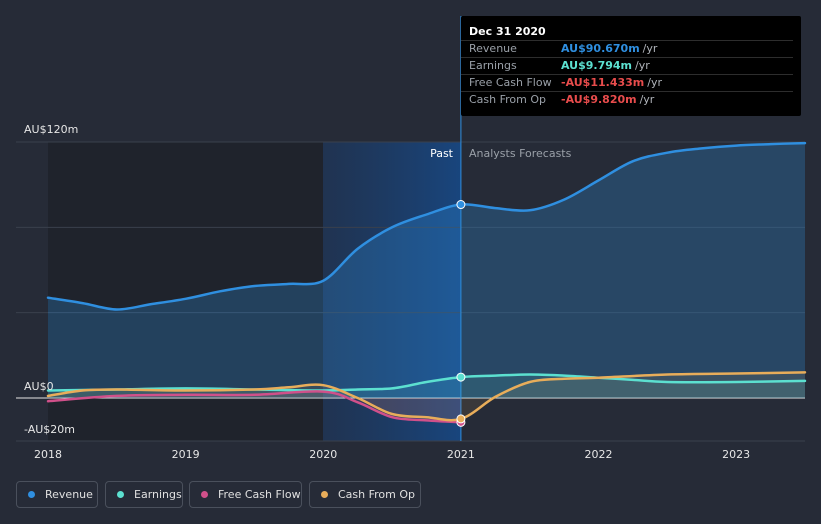 The image size is (821, 524). Describe the element at coordinates (377, 494) in the screenshot. I see `legend-label: Cash From Op` at that location.